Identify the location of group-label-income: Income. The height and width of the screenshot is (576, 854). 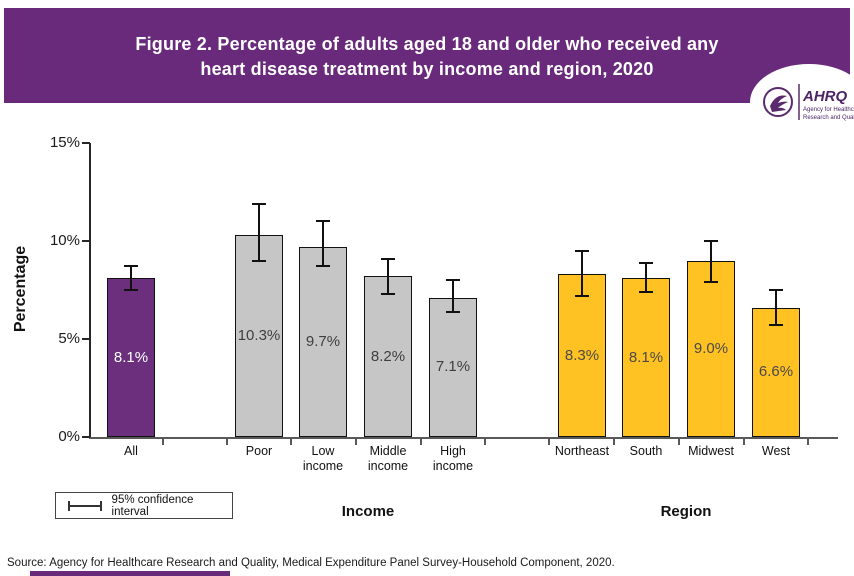
(368, 511).